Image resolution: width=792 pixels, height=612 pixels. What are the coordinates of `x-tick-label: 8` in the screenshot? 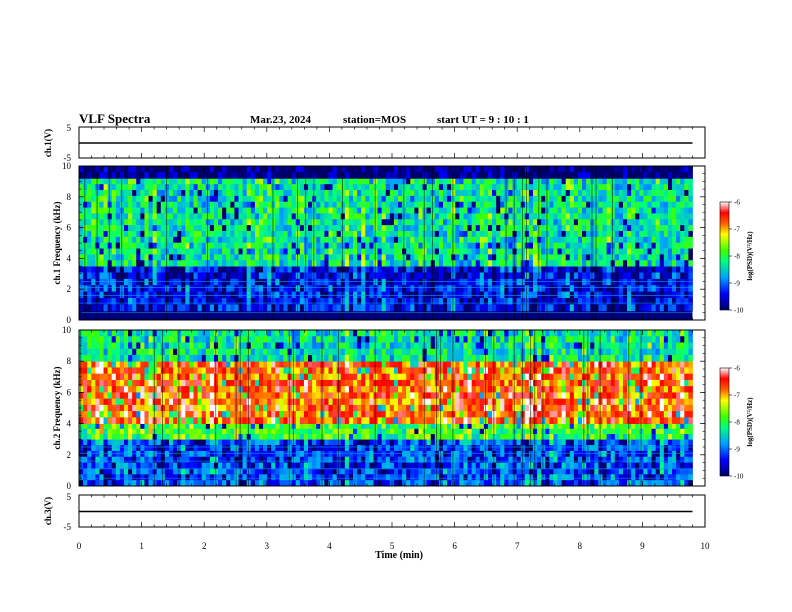 It's located at (580, 546).